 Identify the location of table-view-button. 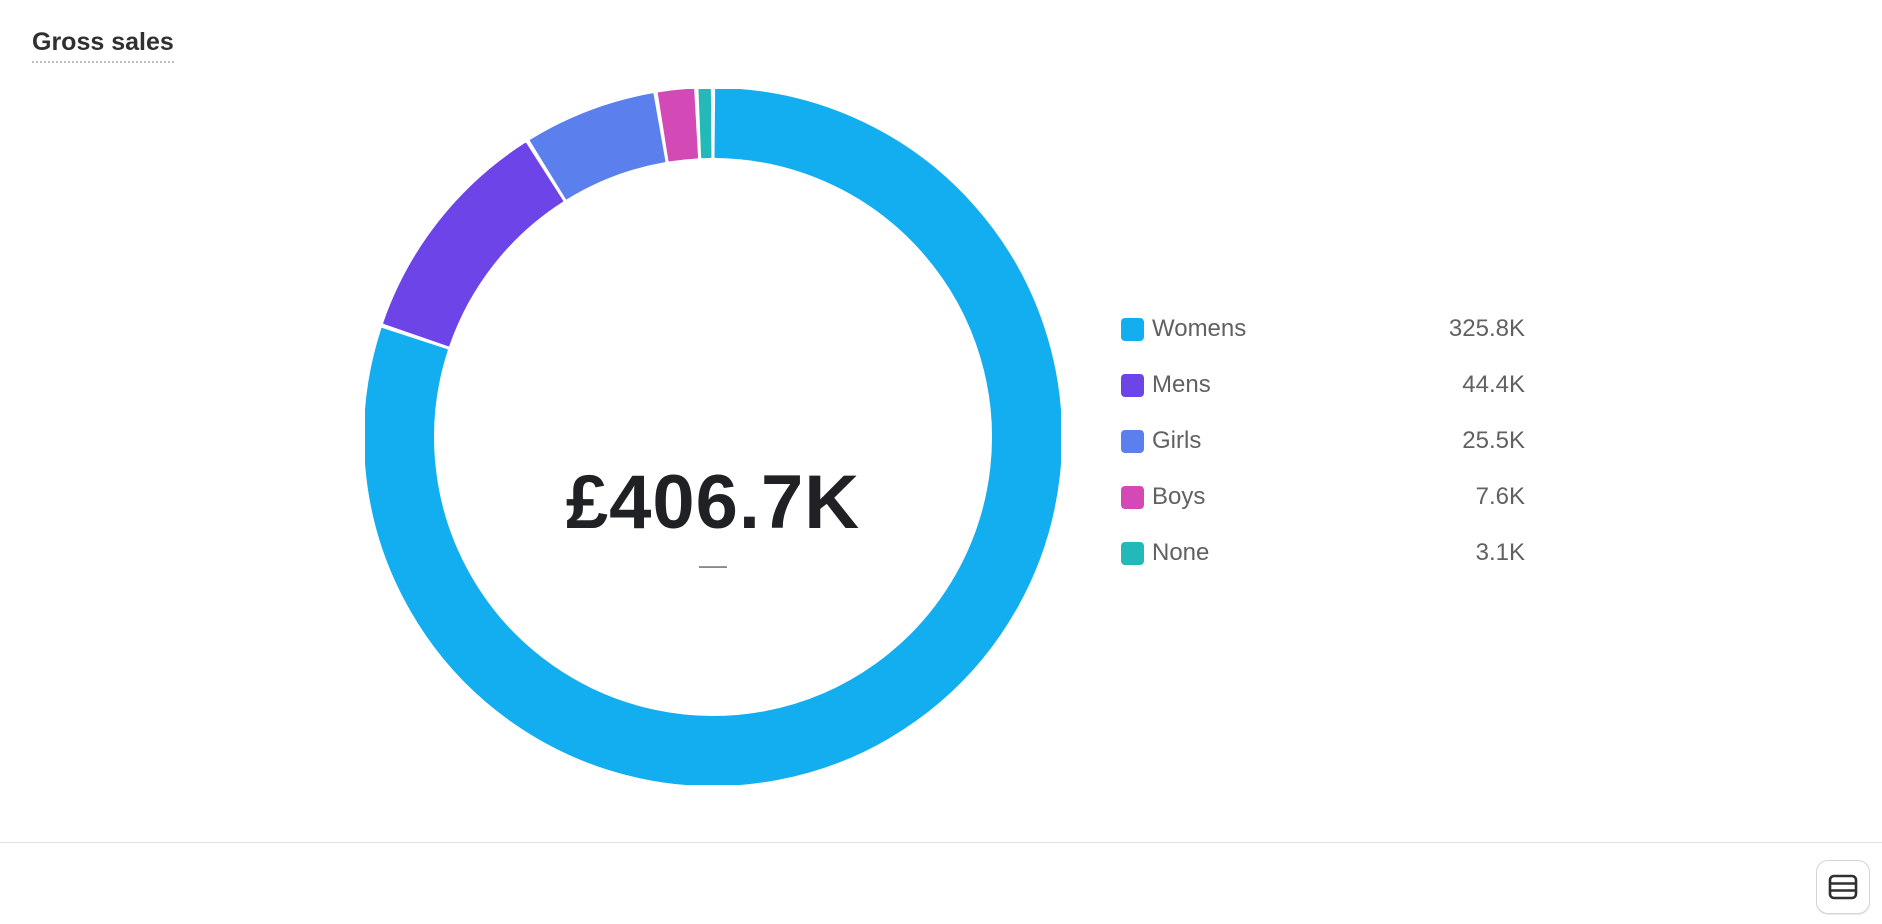
(1843, 887).